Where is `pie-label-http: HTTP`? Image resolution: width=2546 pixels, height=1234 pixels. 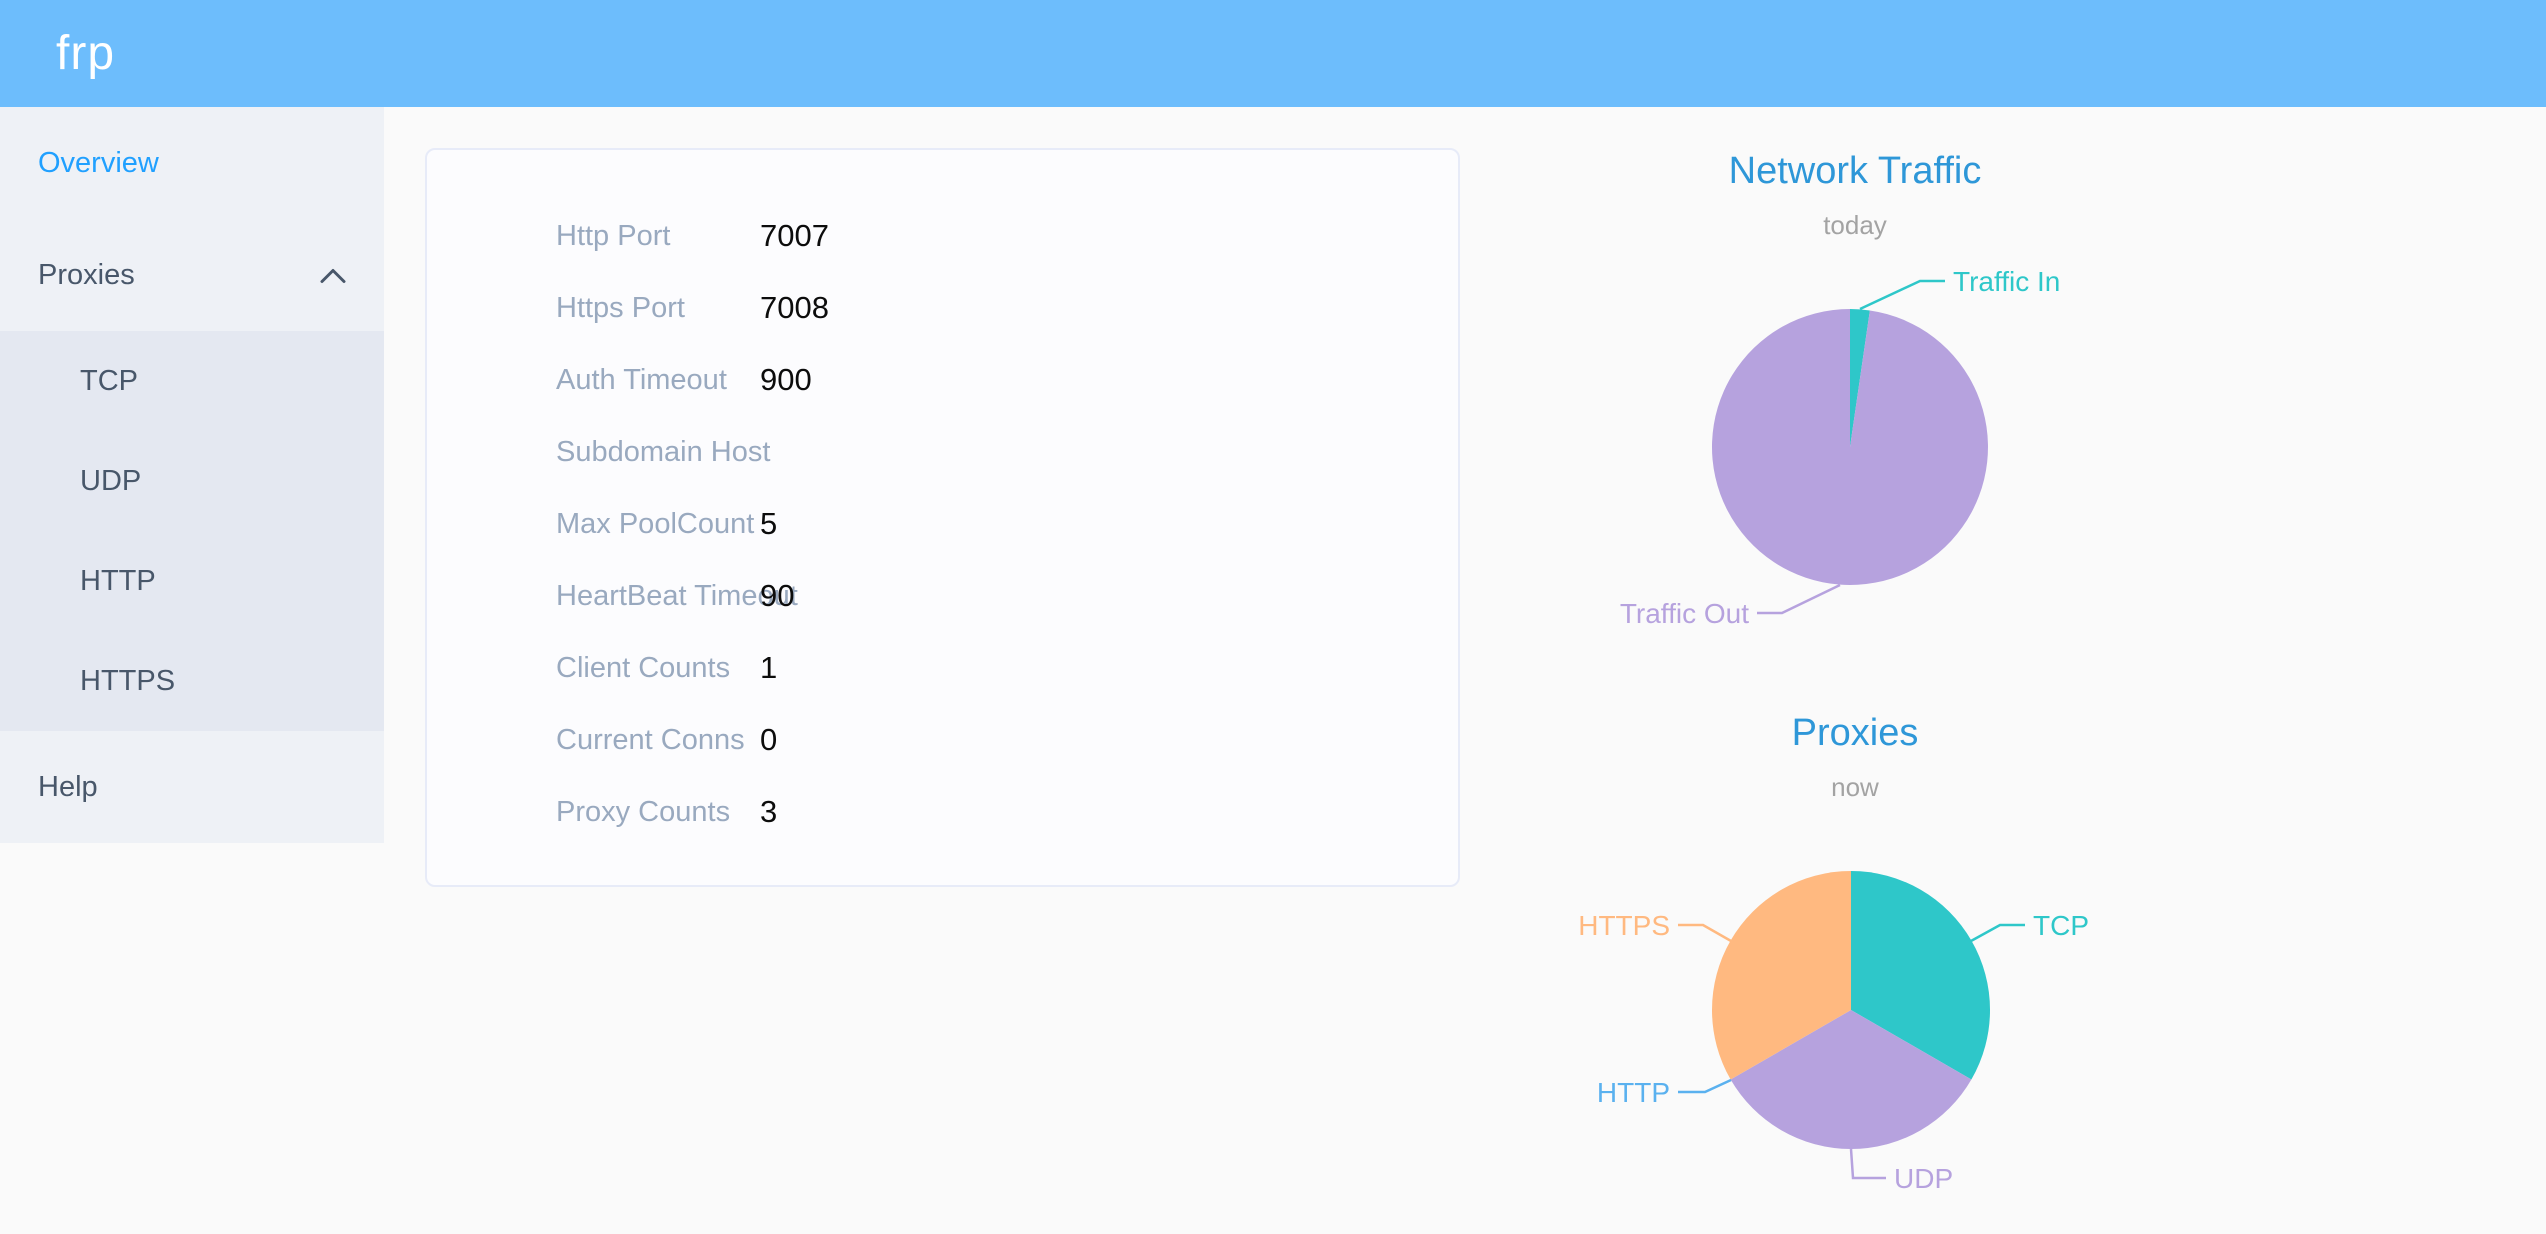 pie-label-http: HTTP is located at coordinates (1633, 1092).